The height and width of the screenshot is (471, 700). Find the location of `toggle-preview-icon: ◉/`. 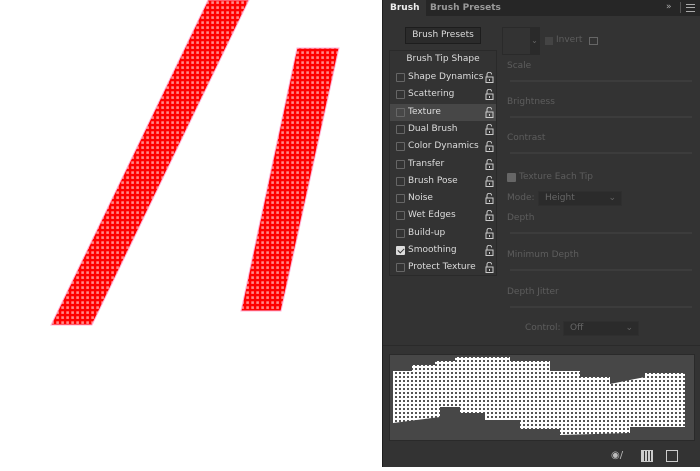

toggle-preview-icon: ◉/ is located at coordinates (617, 455).